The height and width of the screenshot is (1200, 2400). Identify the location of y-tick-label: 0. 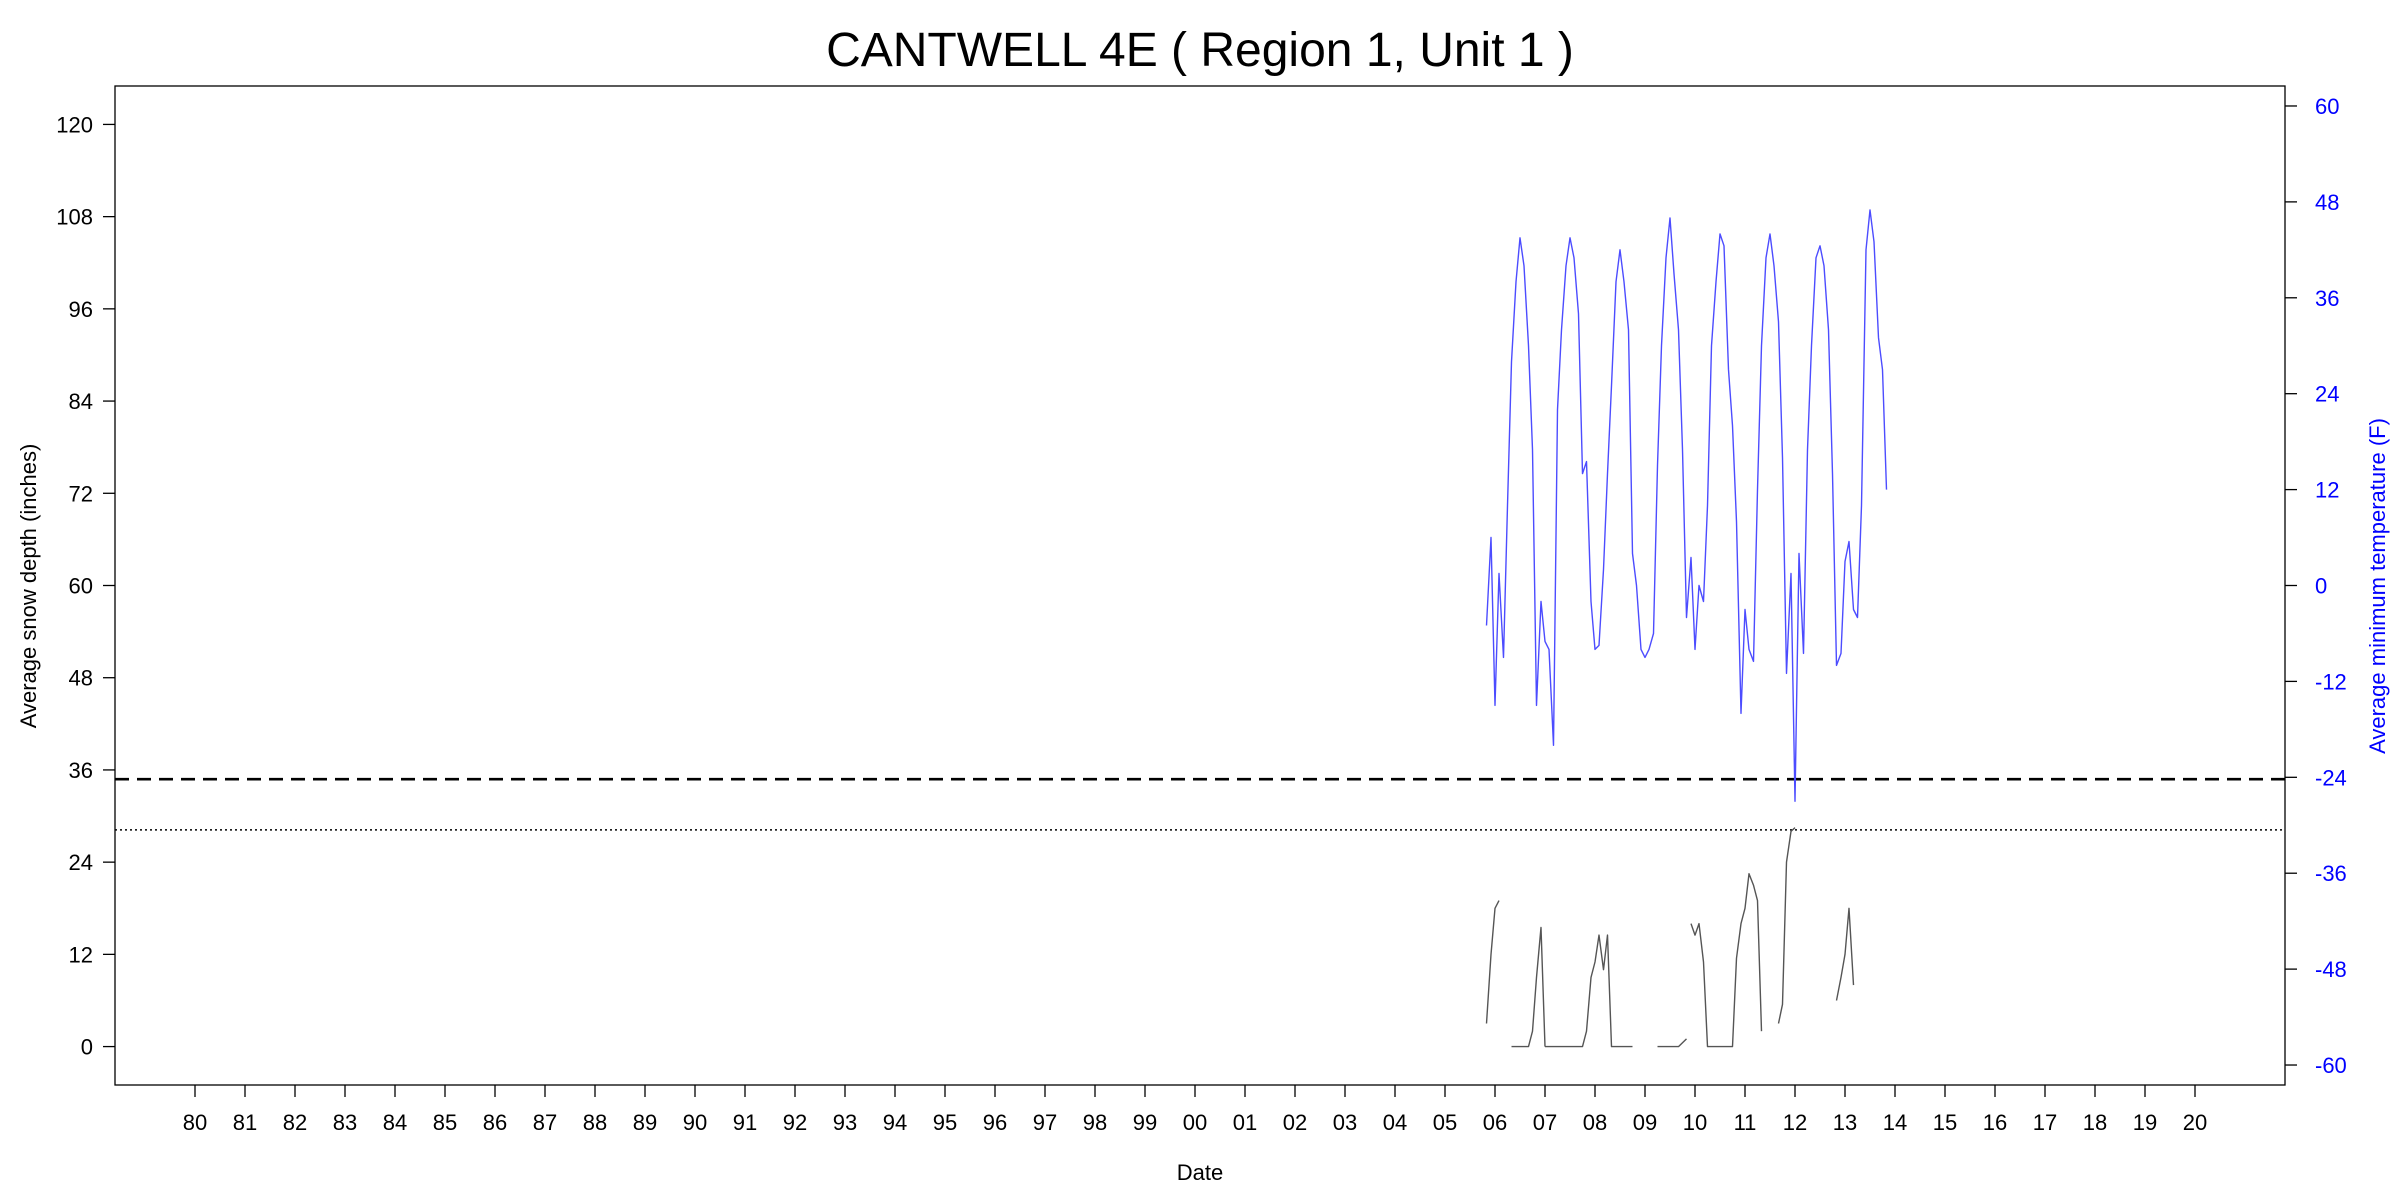
(87, 1047).